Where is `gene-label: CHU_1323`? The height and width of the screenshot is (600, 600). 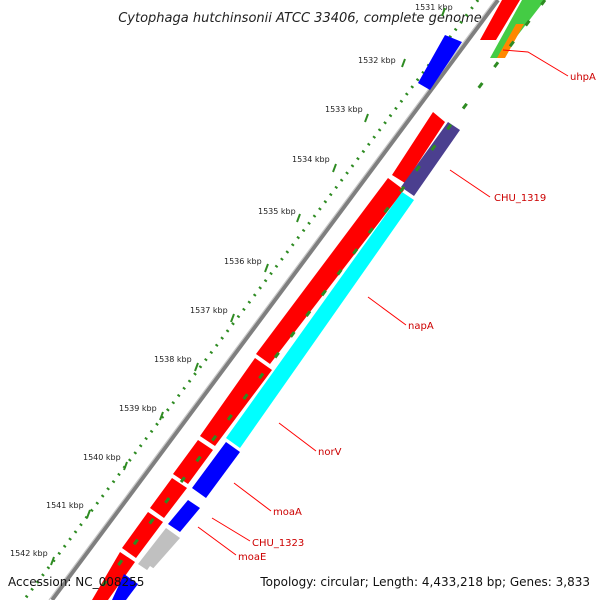
gene-label: CHU_1323 is located at coordinates (278, 543).